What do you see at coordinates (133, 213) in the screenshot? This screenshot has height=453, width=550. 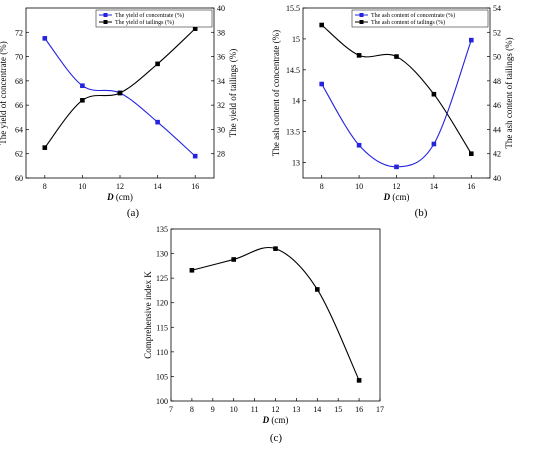 I see `panel-label: (a)` at bounding box center [133, 213].